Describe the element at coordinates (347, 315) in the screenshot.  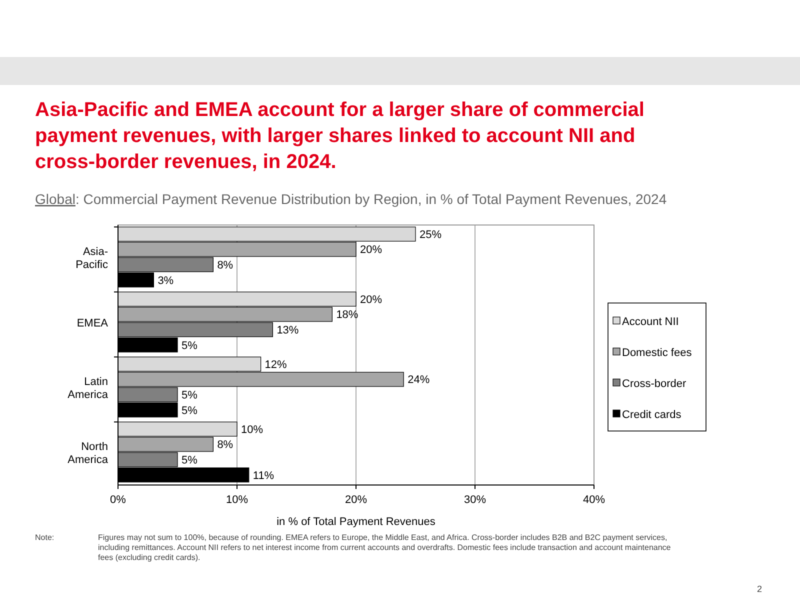
I see `data-label: 18%` at that location.